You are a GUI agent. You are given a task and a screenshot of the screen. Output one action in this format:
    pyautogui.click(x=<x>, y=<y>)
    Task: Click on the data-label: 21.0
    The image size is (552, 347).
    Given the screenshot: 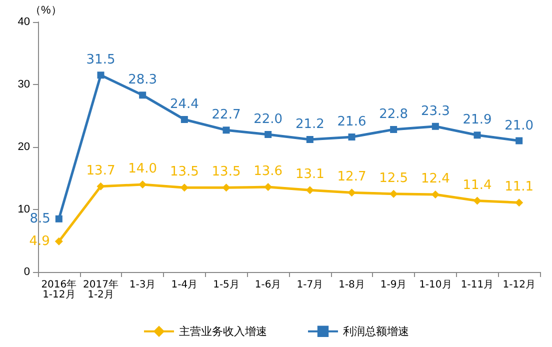 What is the action you would take?
    pyautogui.click(x=519, y=126)
    